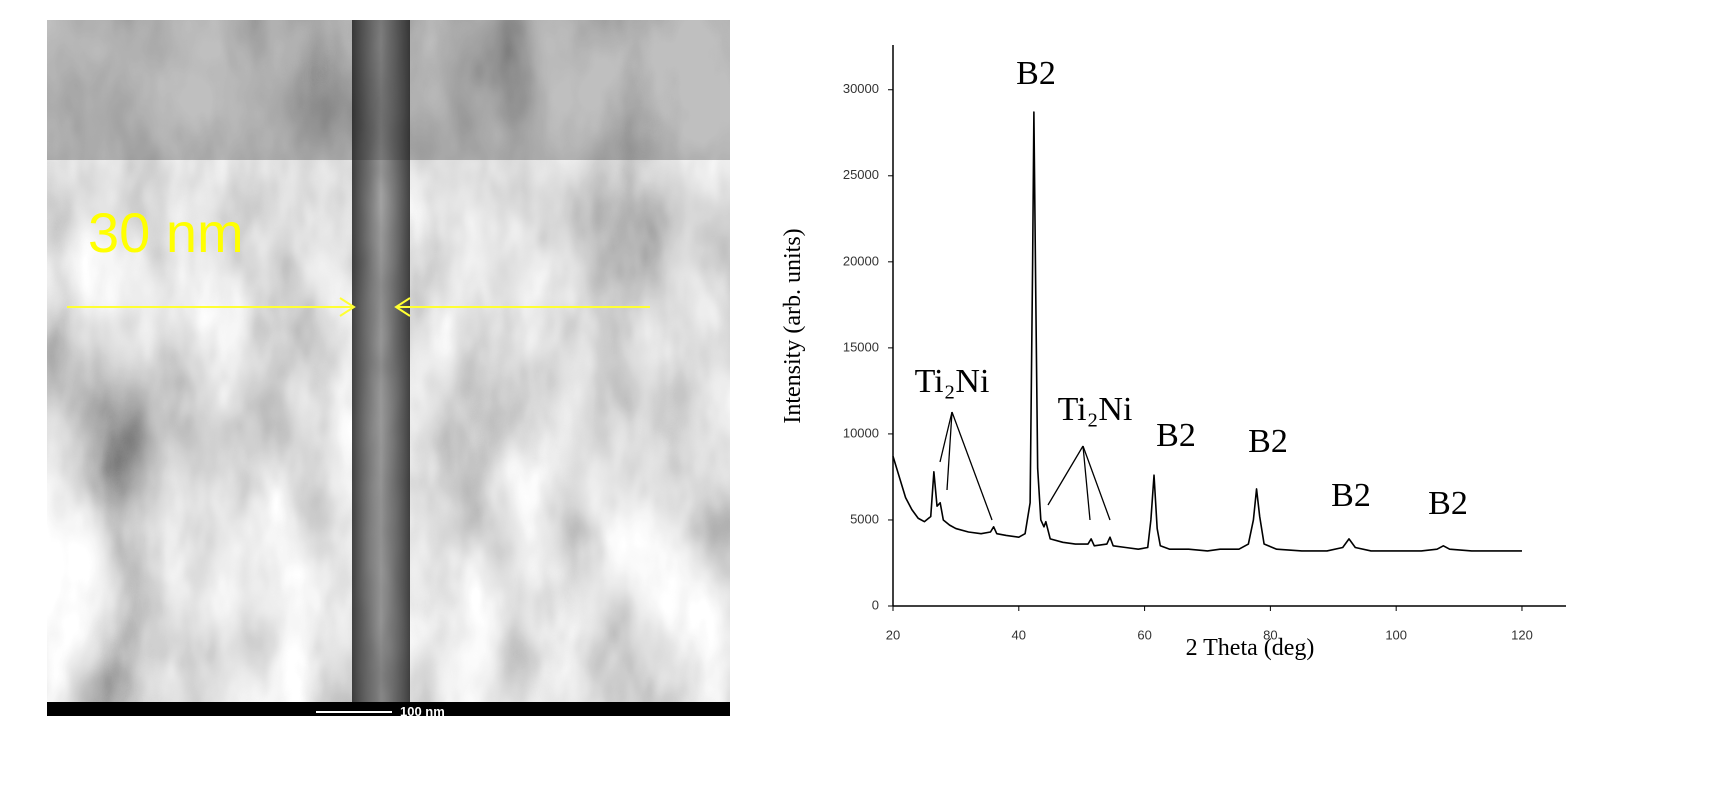 The width and height of the screenshot is (1727, 786). Describe the element at coordinates (861, 346) in the screenshot. I see `y-tick-label: 15000` at that location.